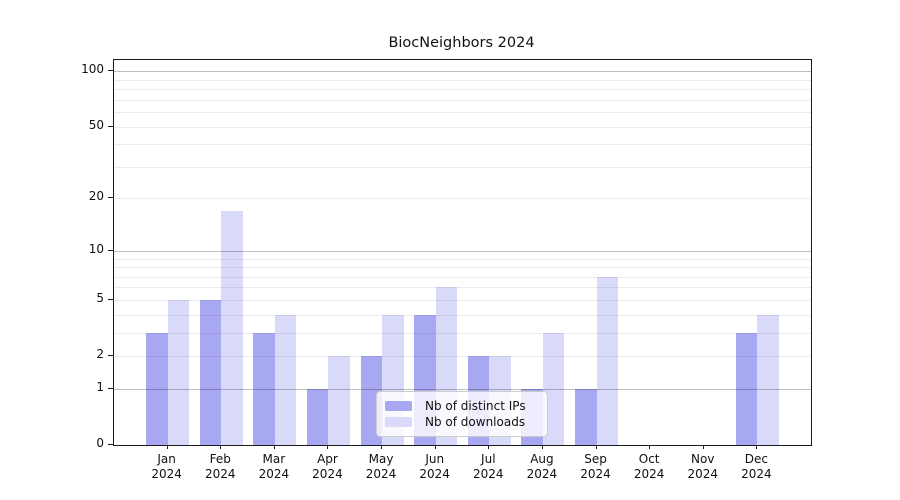 The width and height of the screenshot is (900, 500). What do you see at coordinates (274, 466) in the screenshot?
I see `x-tick-label: Mar 2024` at bounding box center [274, 466].